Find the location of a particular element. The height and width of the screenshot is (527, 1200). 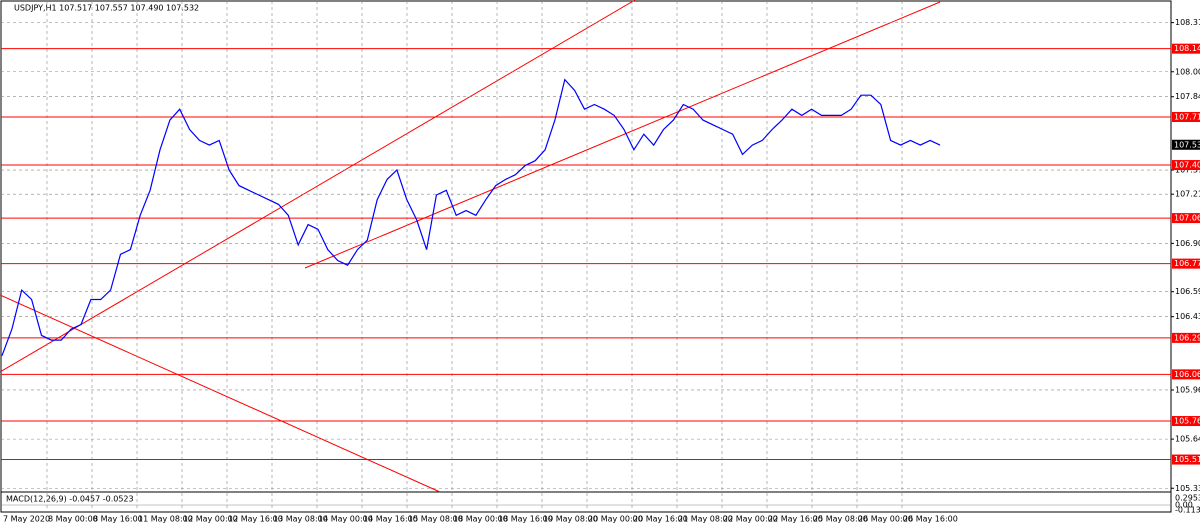

level-label: 106.770 is located at coordinates (1187, 263).